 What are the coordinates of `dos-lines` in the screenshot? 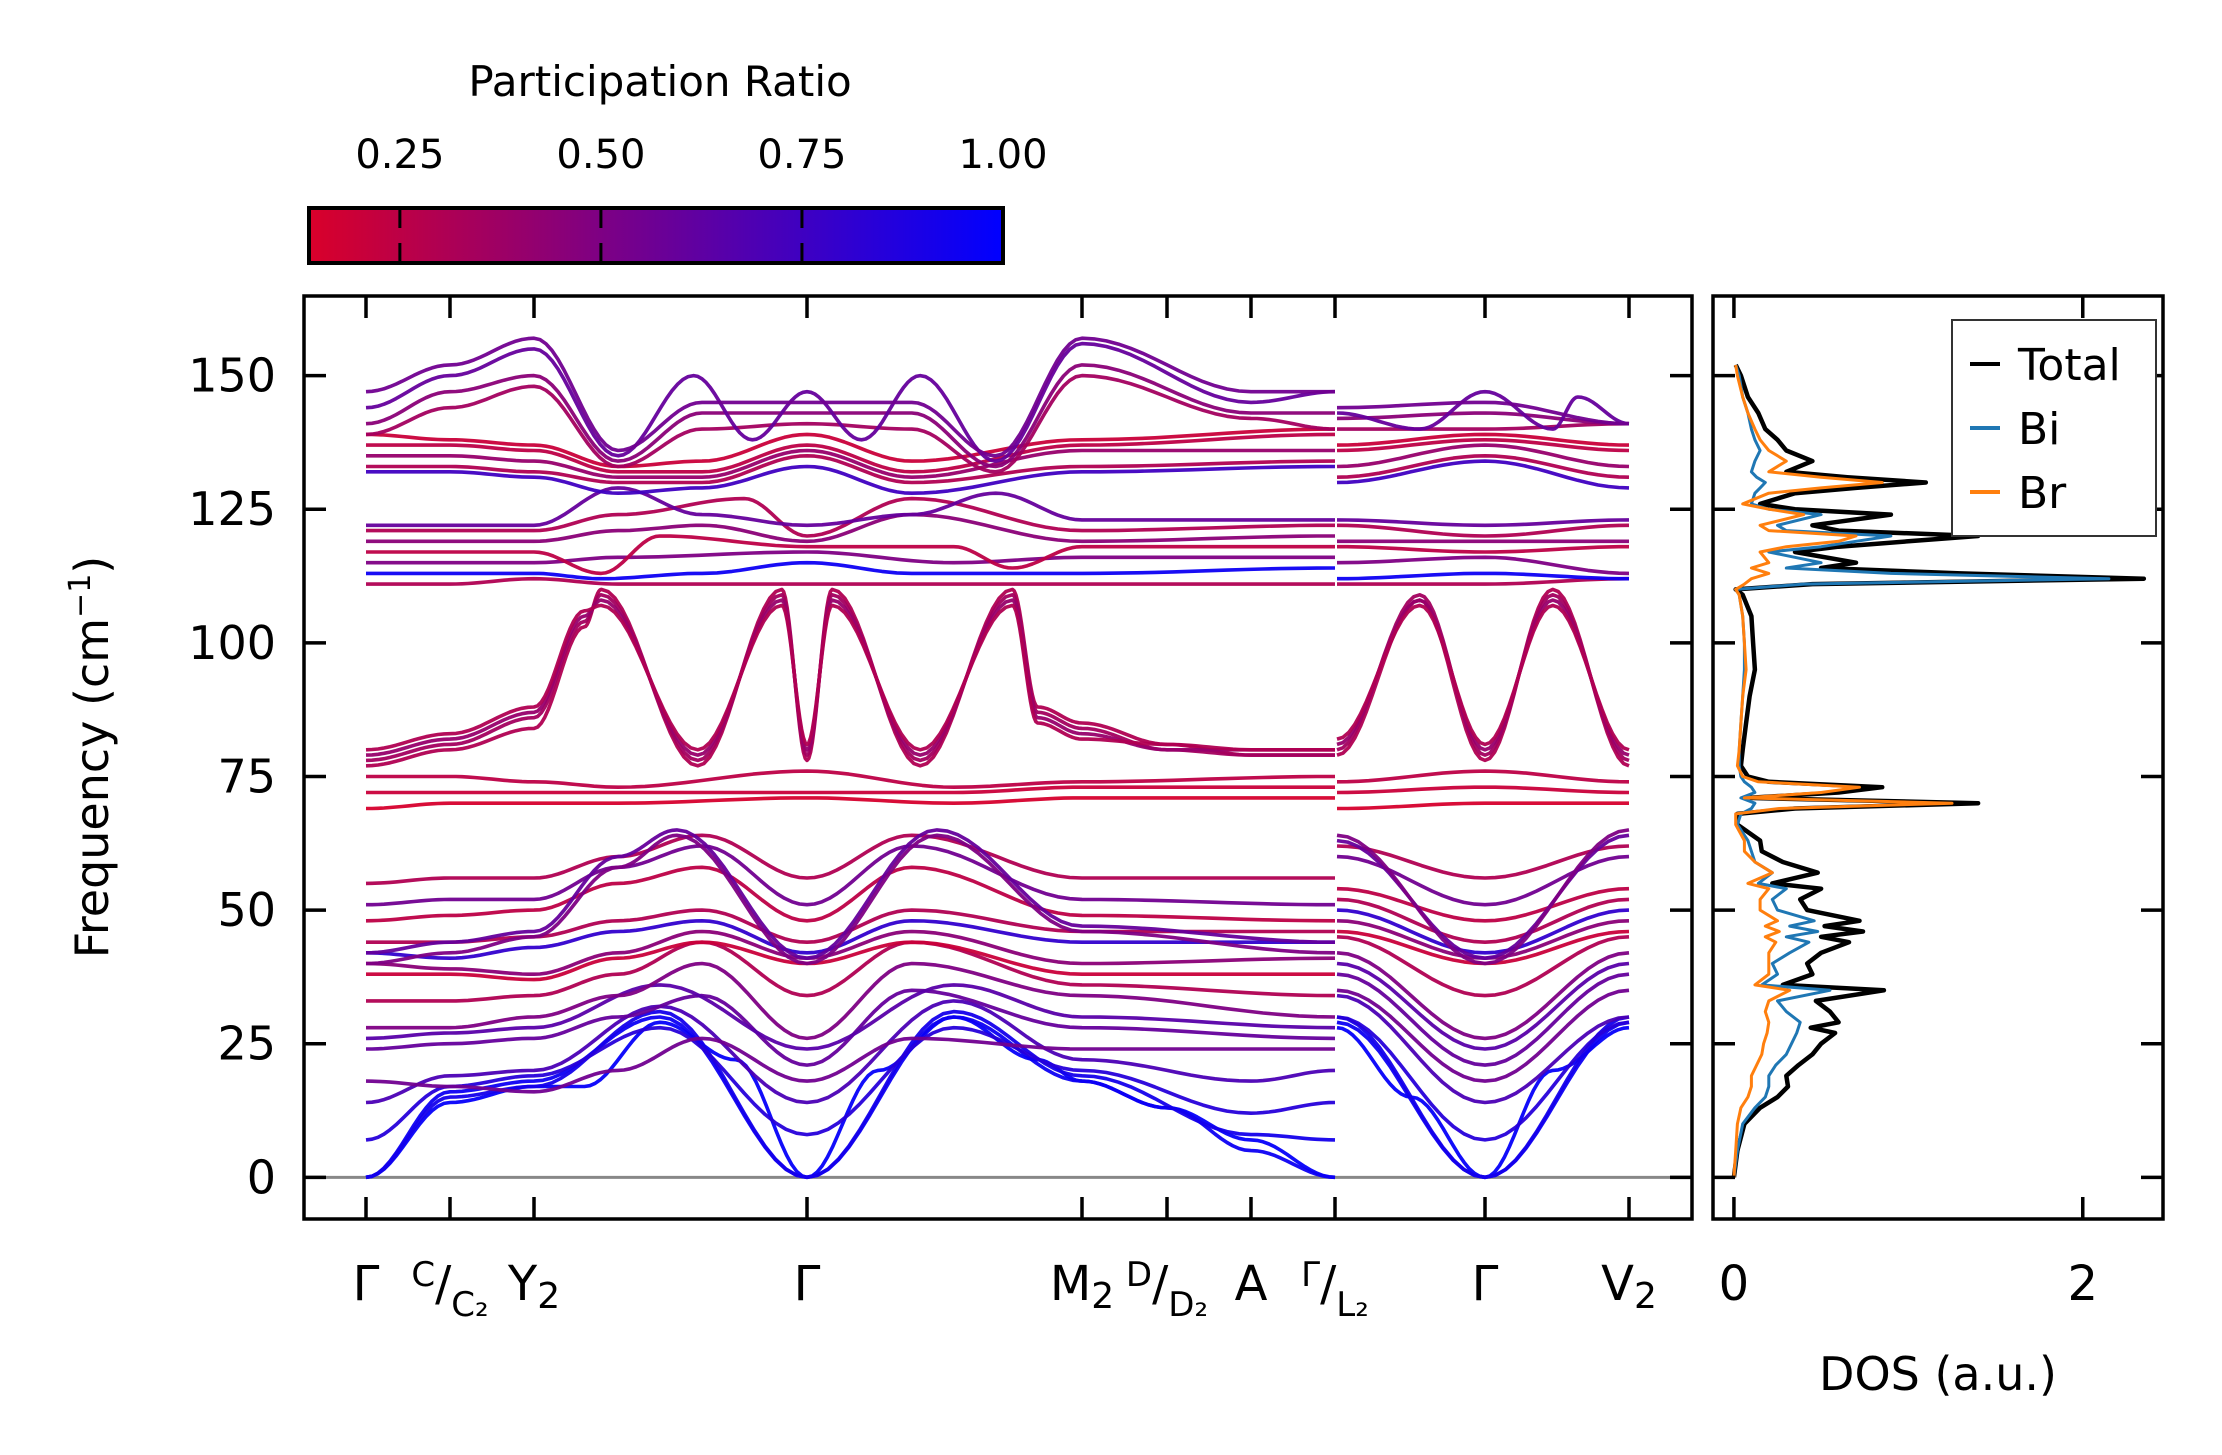 It's located at (1939, 770).